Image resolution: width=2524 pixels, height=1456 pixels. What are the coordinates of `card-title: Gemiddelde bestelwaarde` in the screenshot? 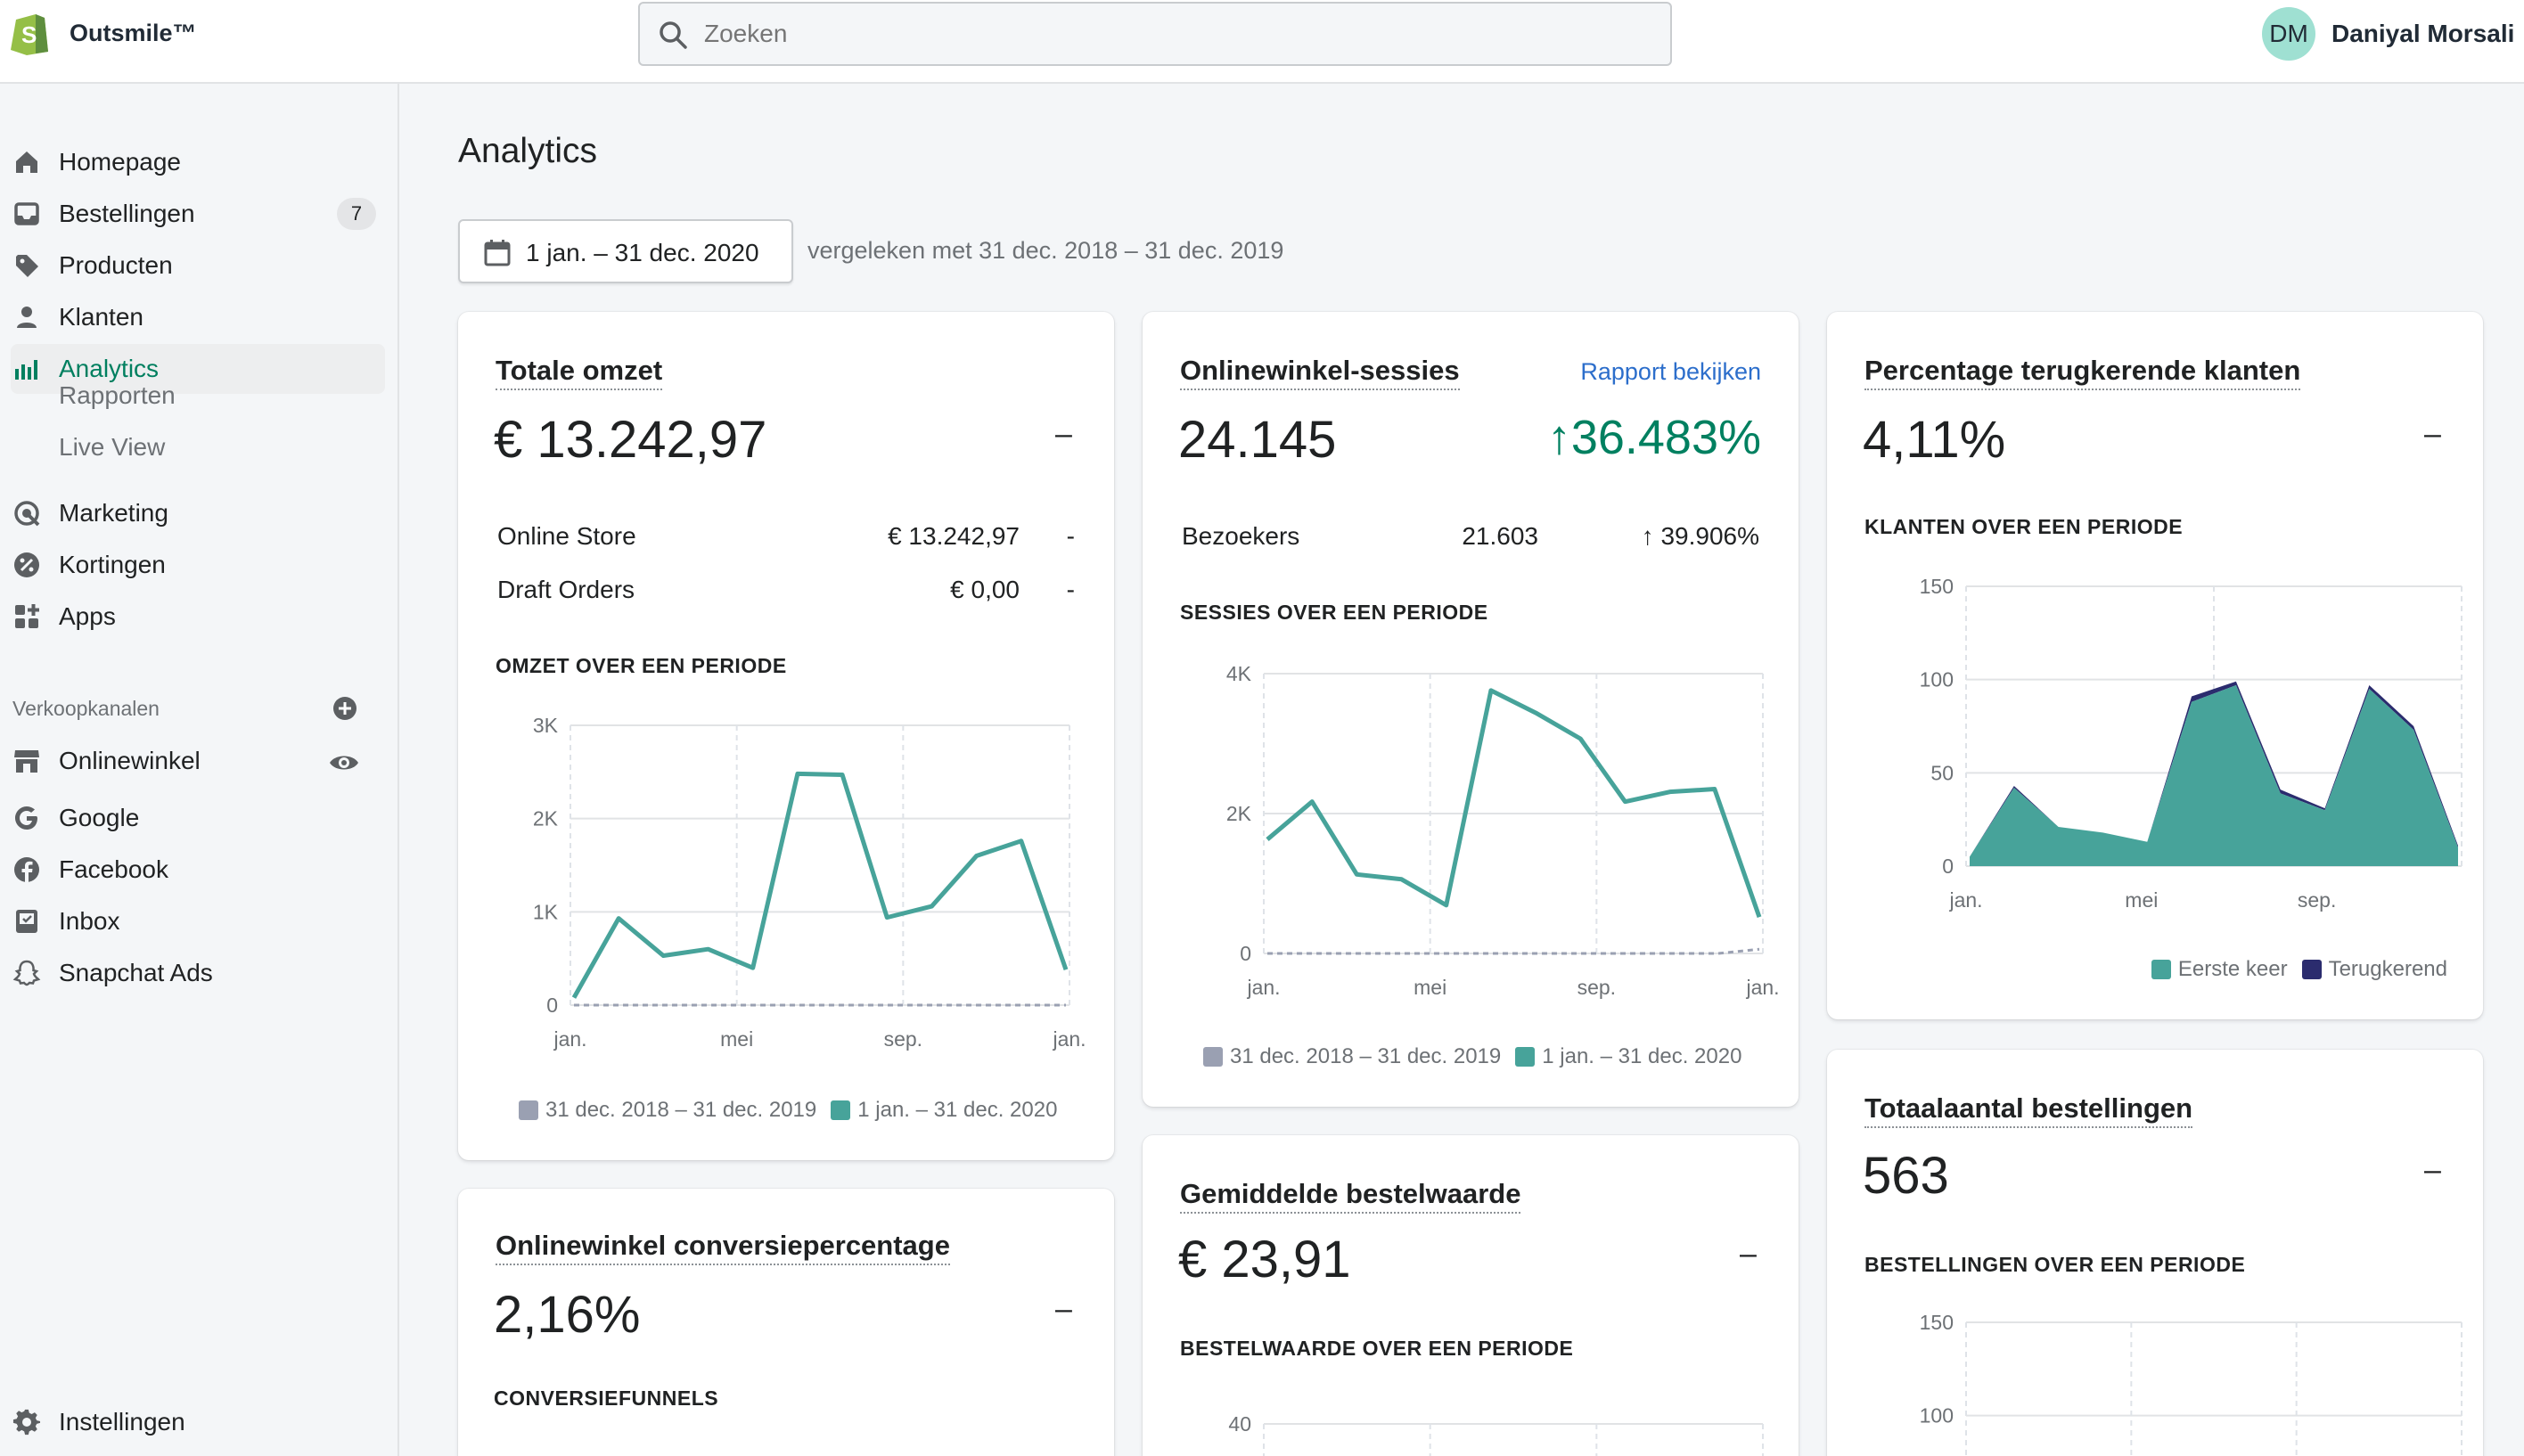 It's located at (1351, 1196).